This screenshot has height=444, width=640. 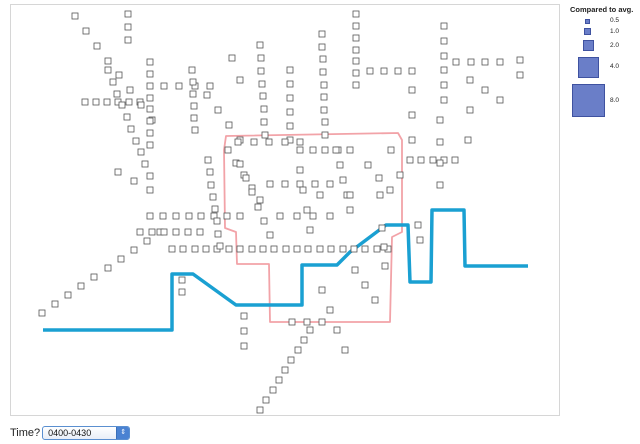 What do you see at coordinates (600, 65) in the screenshot?
I see `legend: Compared to avg. 0.5 1.0 2.0 4.0 8.0` at bounding box center [600, 65].